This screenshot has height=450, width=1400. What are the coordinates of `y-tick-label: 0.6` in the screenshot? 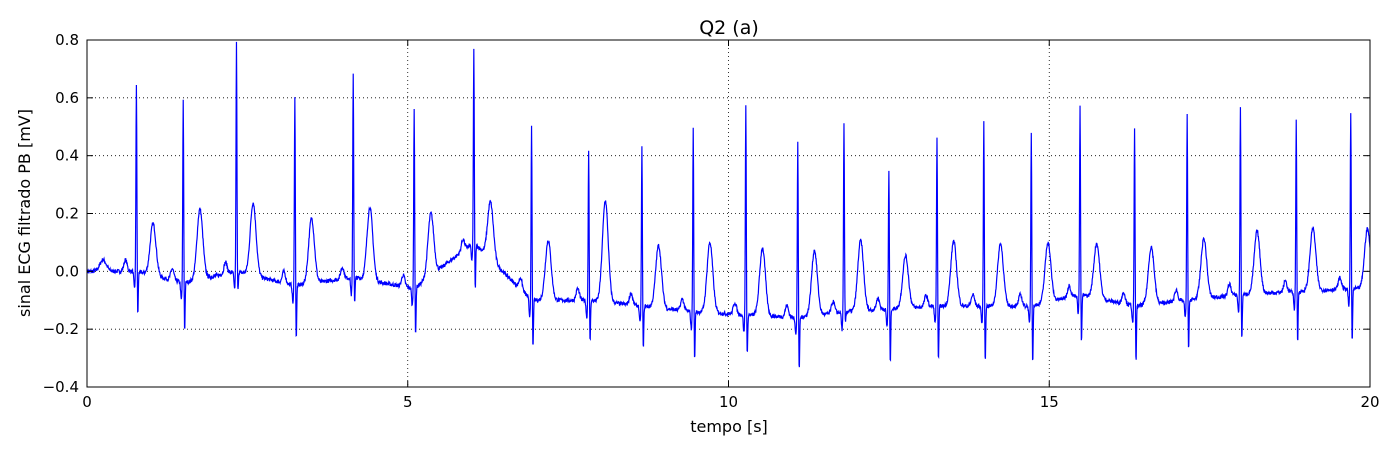 It's located at (67, 98).